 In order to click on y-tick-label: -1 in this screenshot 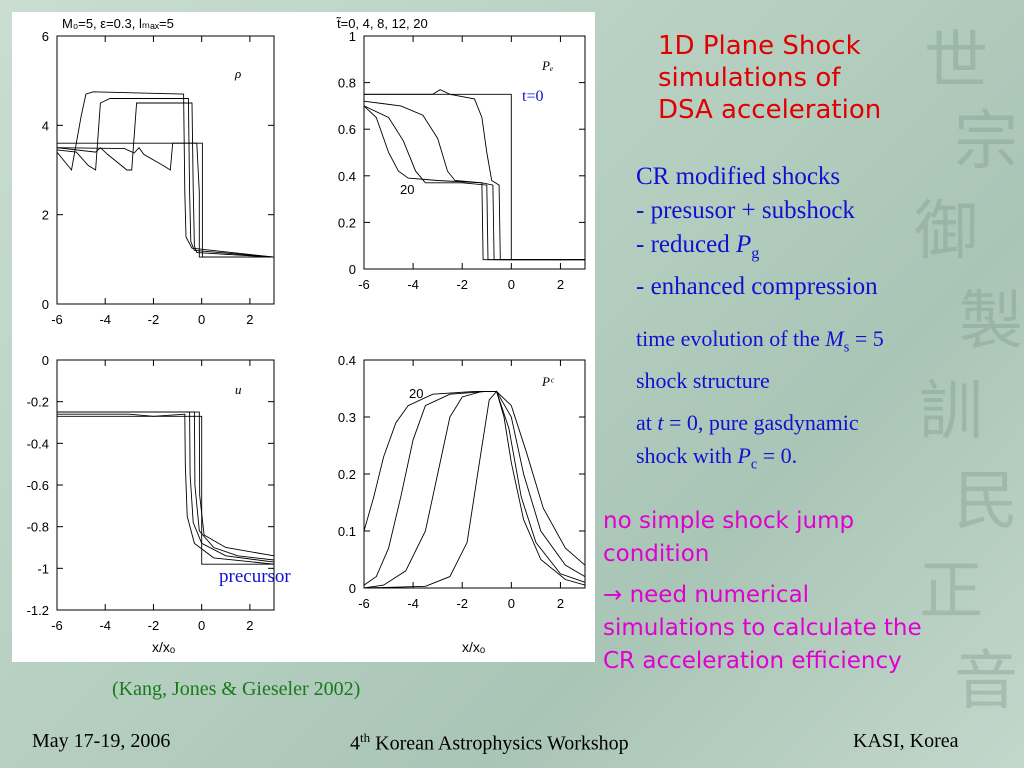, I will do `click(43, 568)`.